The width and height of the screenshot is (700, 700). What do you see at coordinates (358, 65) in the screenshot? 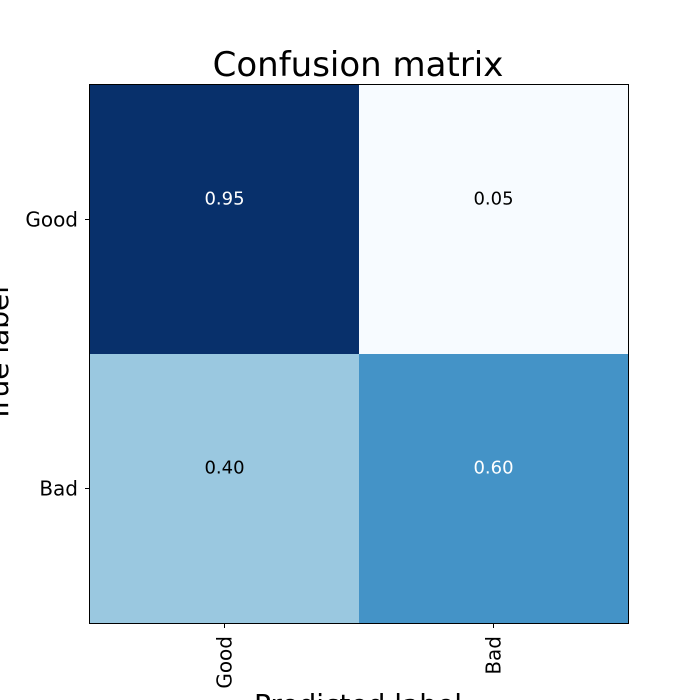
I see `chart-title: Confusion matrix` at bounding box center [358, 65].